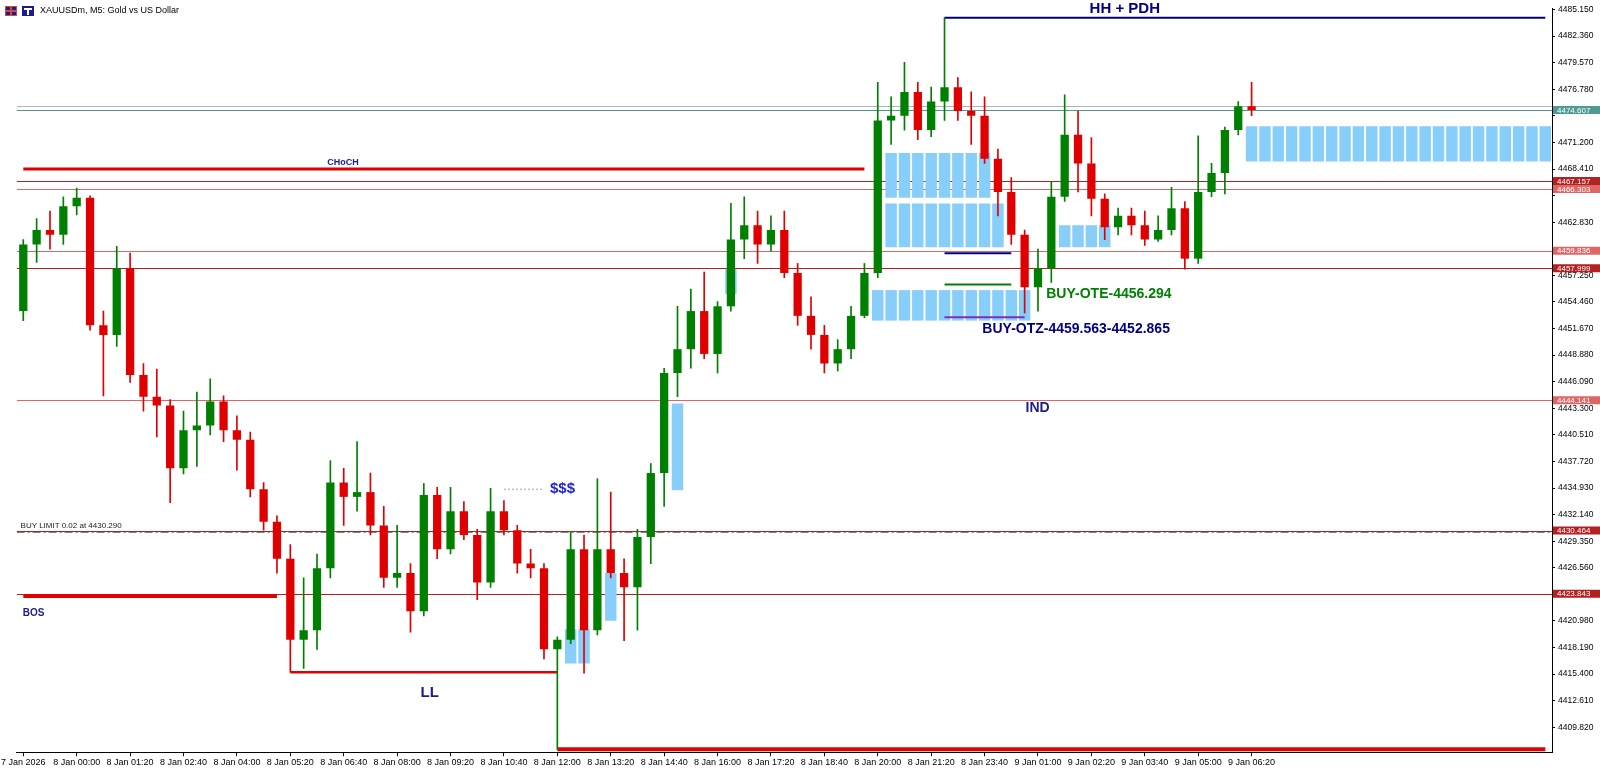  What do you see at coordinates (110, 10) in the screenshot?
I see `chart-title: XAUUSDm, M5: Gold vs US Dollar` at bounding box center [110, 10].